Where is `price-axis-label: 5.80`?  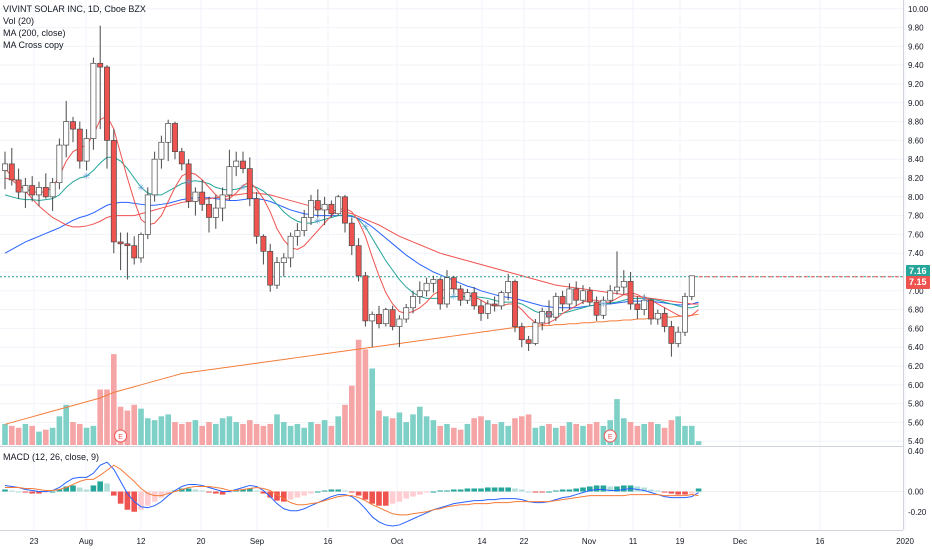
price-axis-label: 5.80 is located at coordinates (916, 404).